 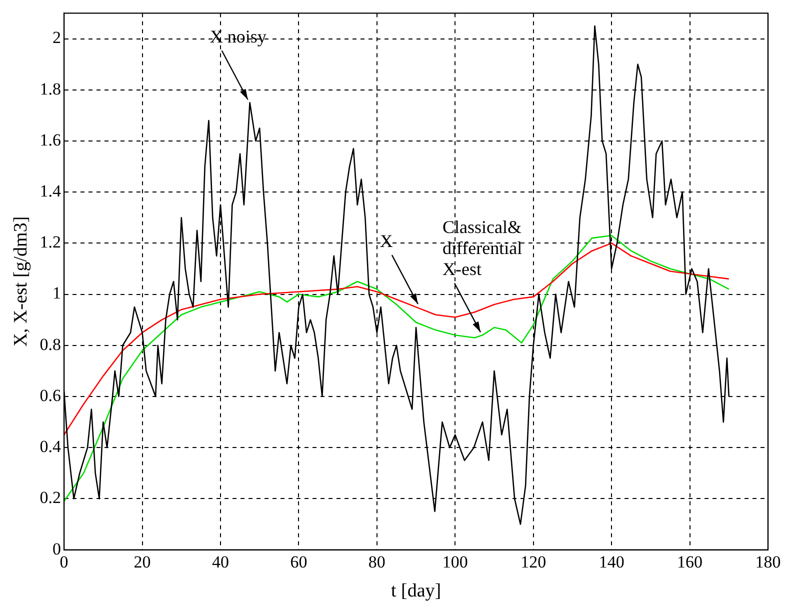 I want to click on y-tick-label: 0, so click(x=57, y=548).